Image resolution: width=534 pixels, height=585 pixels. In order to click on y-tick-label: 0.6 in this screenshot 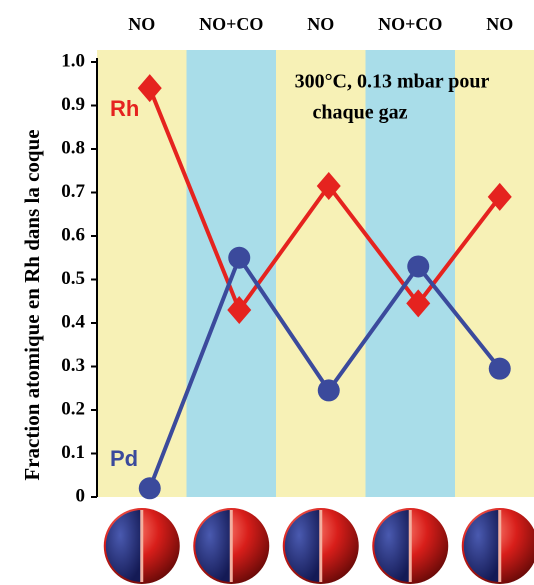, I will do `click(73, 234)`.